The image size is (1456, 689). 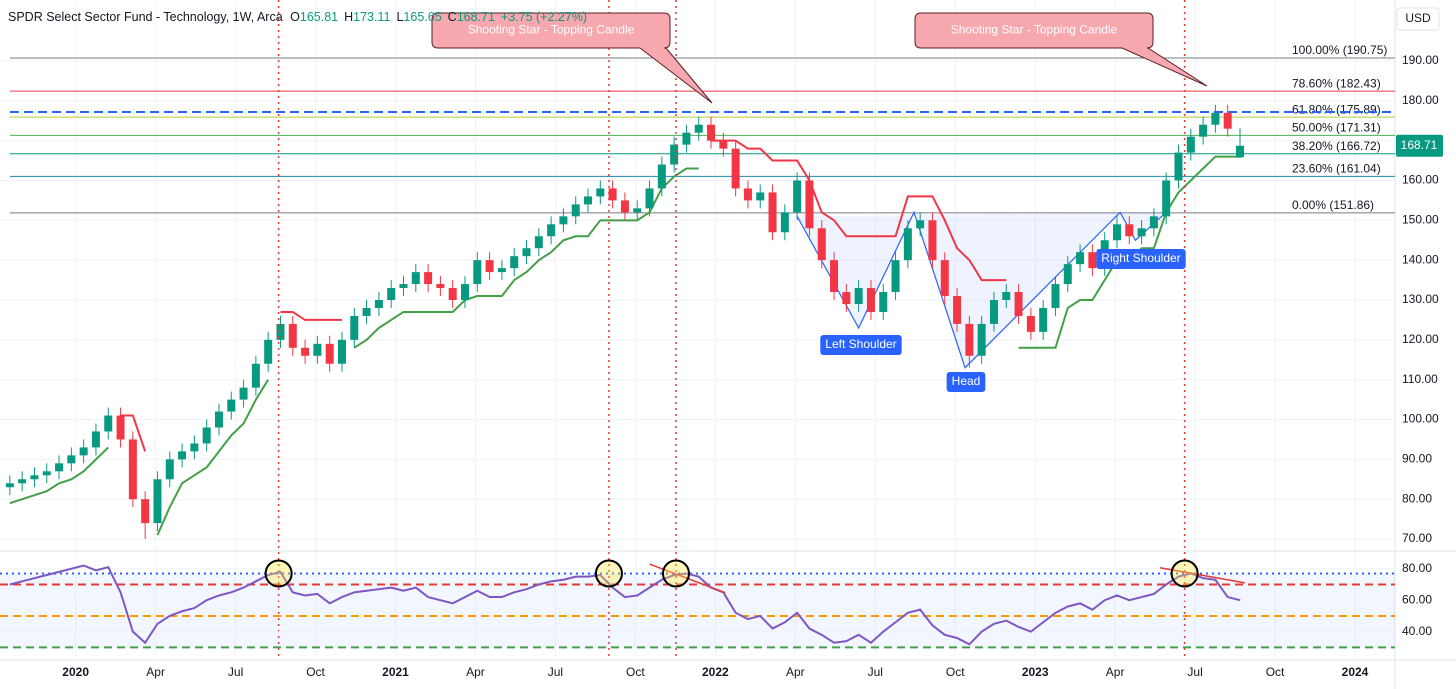 I want to click on rsi-trendline, so click(x=1202, y=575).